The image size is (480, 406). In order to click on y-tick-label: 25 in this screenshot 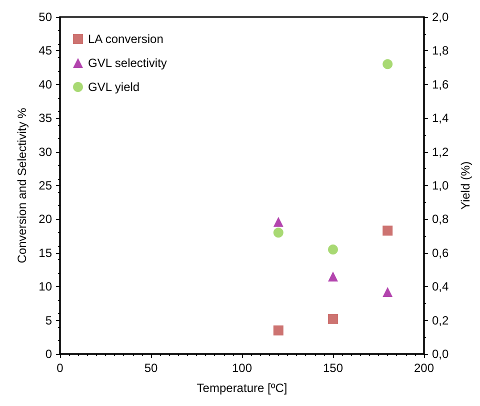, I will do `click(45, 185)`.